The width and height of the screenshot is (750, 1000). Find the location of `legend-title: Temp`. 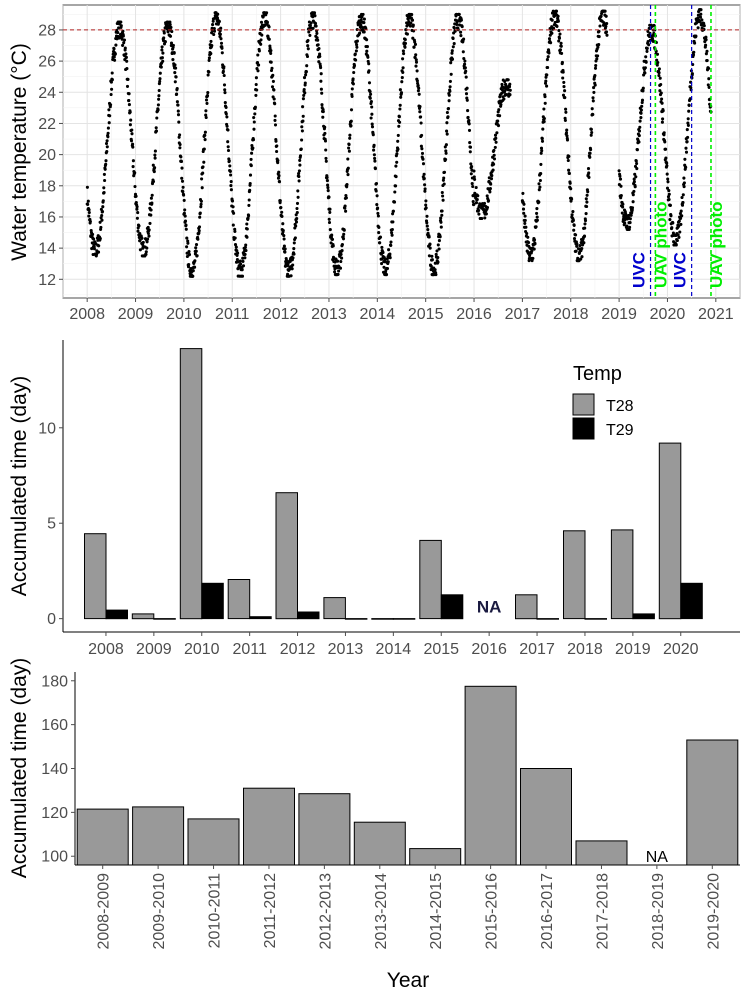

legend-title: Temp is located at coordinates (597, 374).